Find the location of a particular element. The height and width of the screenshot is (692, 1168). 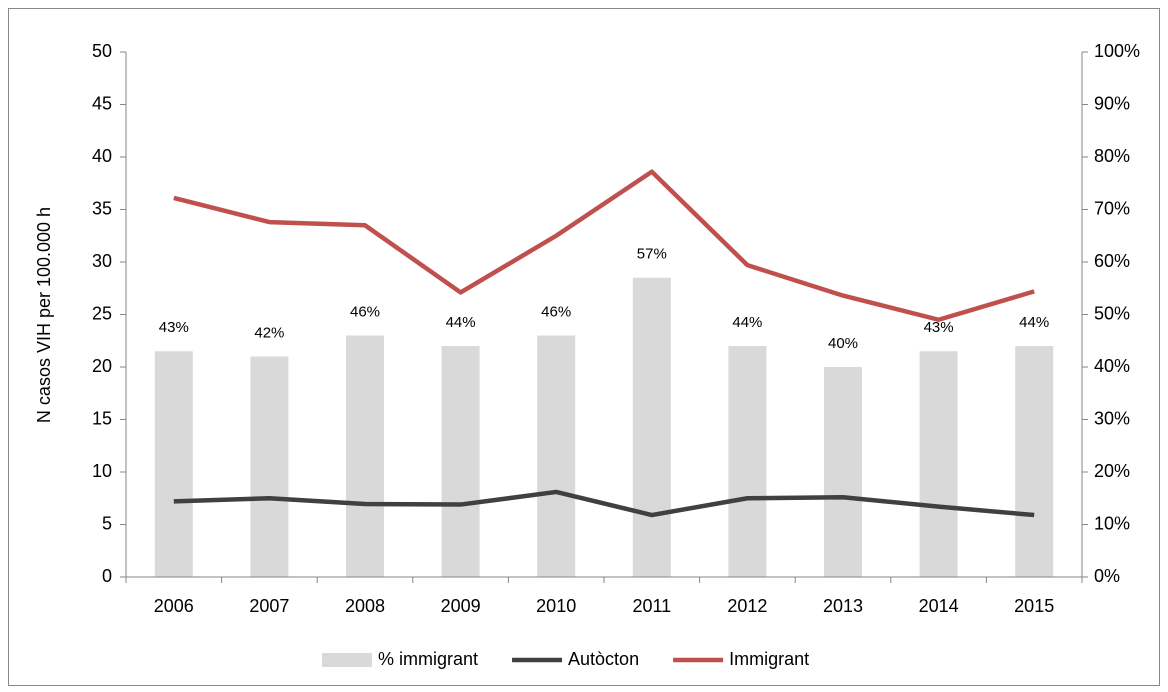

y-tick-label: 25 is located at coordinates (102, 313).